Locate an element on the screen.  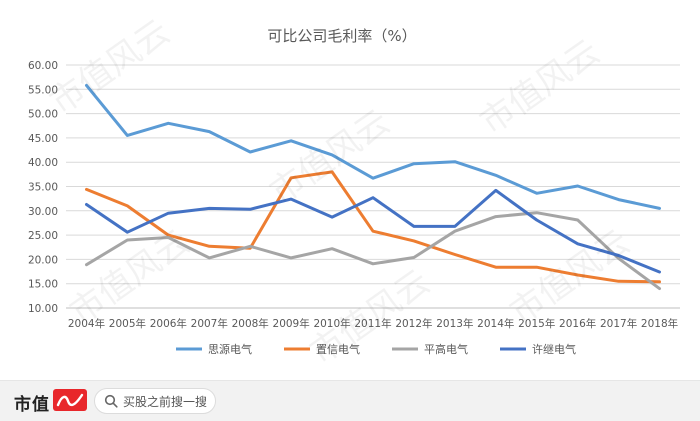
legend-label: 许继电气 is located at coordinates (554, 349).